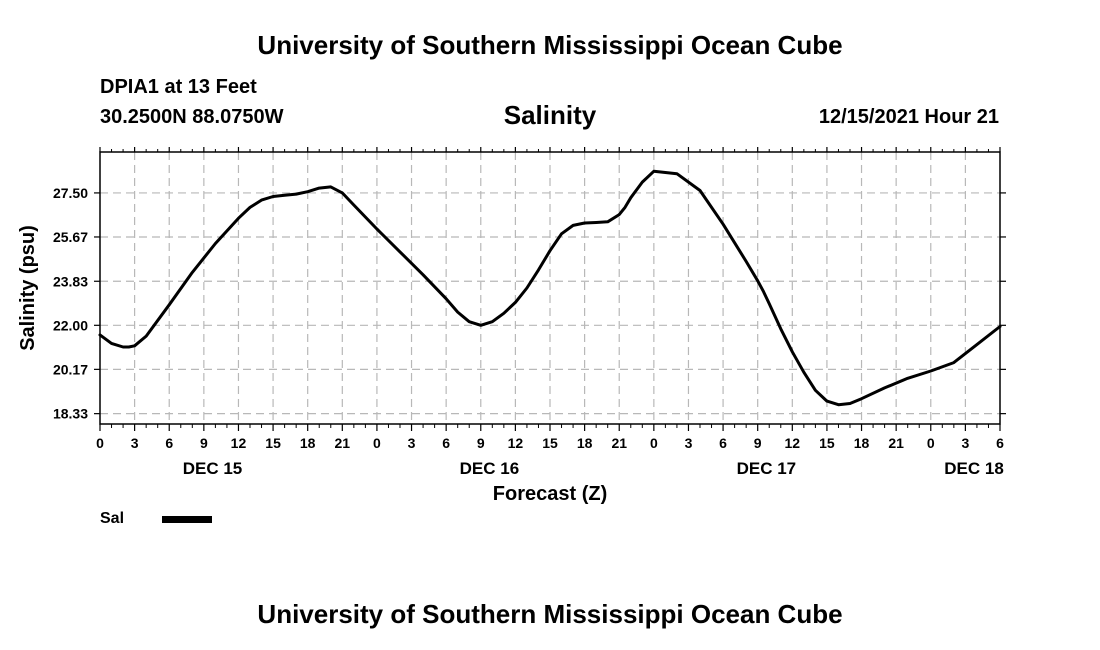  Describe the element at coordinates (70, 325) in the screenshot. I see `y-tick-label: 22.00` at that location.